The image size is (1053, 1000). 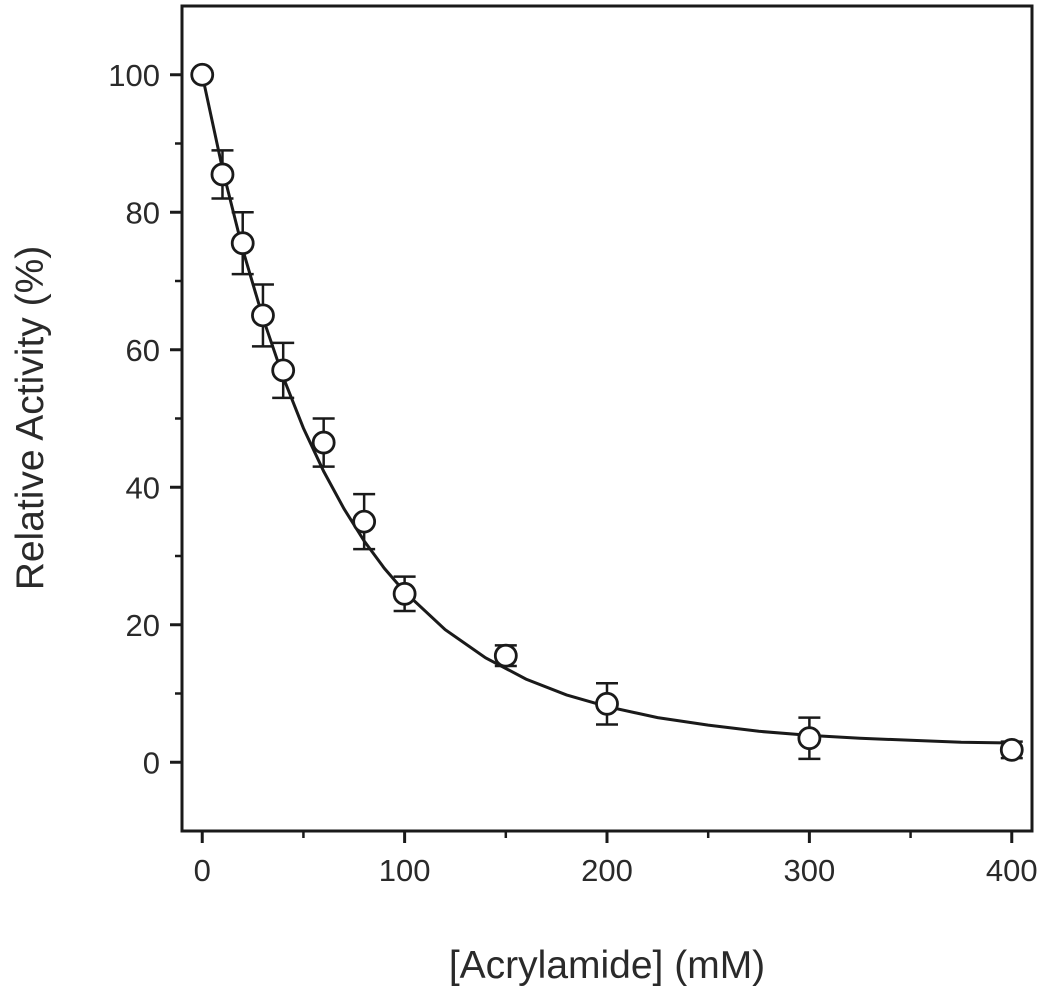 I want to click on y-tick-label: 80, so click(x=143, y=212).